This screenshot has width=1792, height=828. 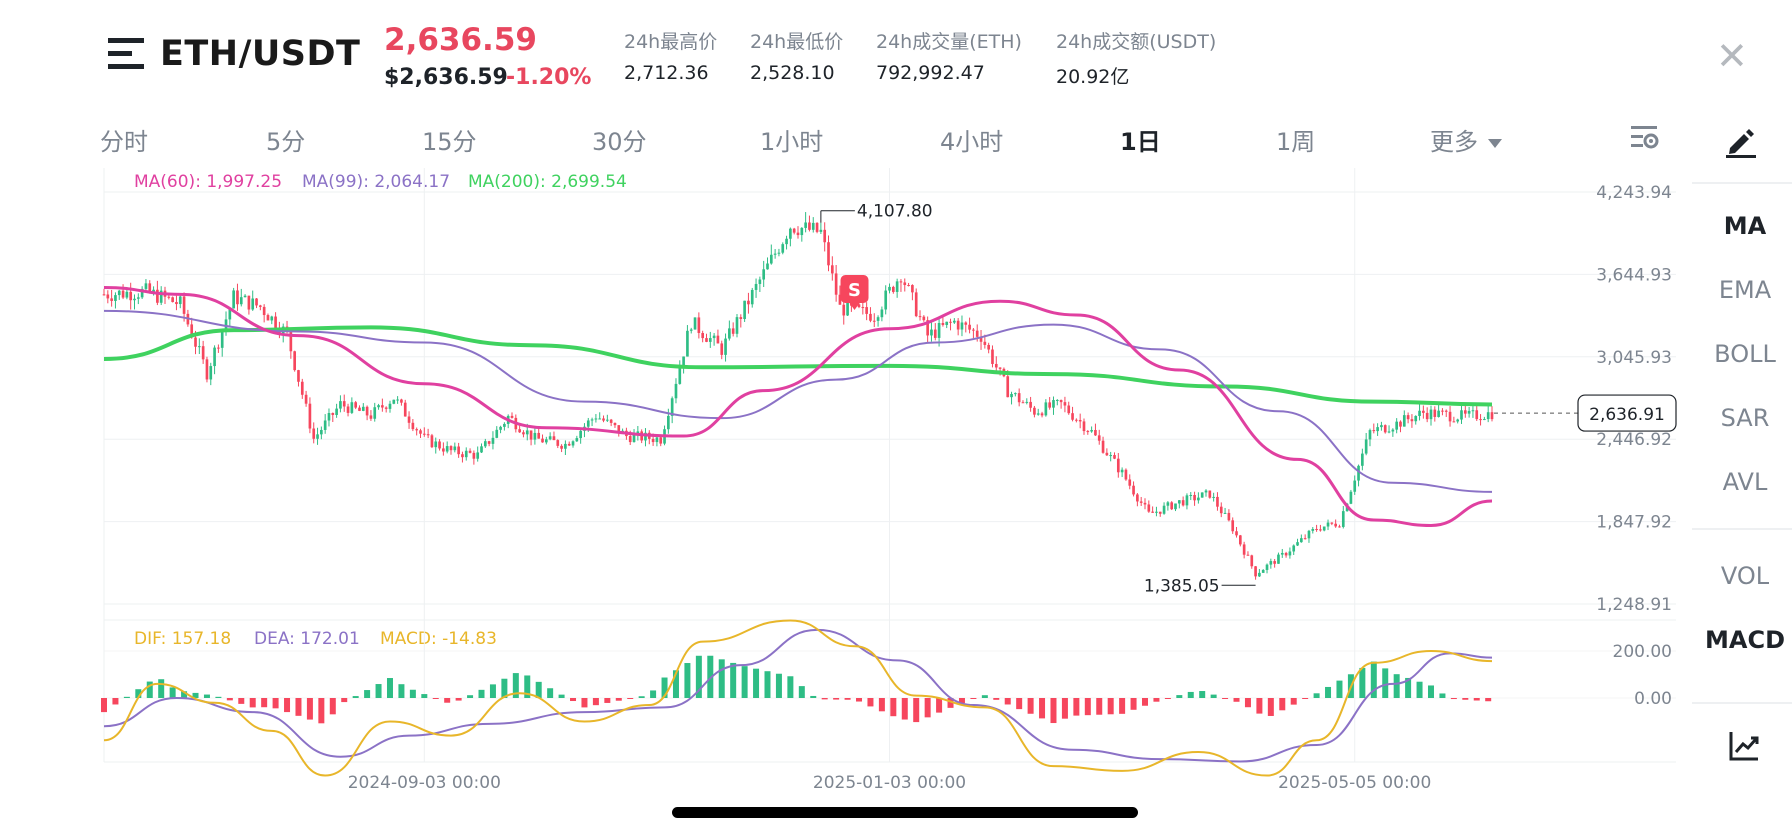 I want to click on high-marker-label: 4,107.80, so click(x=895, y=212).